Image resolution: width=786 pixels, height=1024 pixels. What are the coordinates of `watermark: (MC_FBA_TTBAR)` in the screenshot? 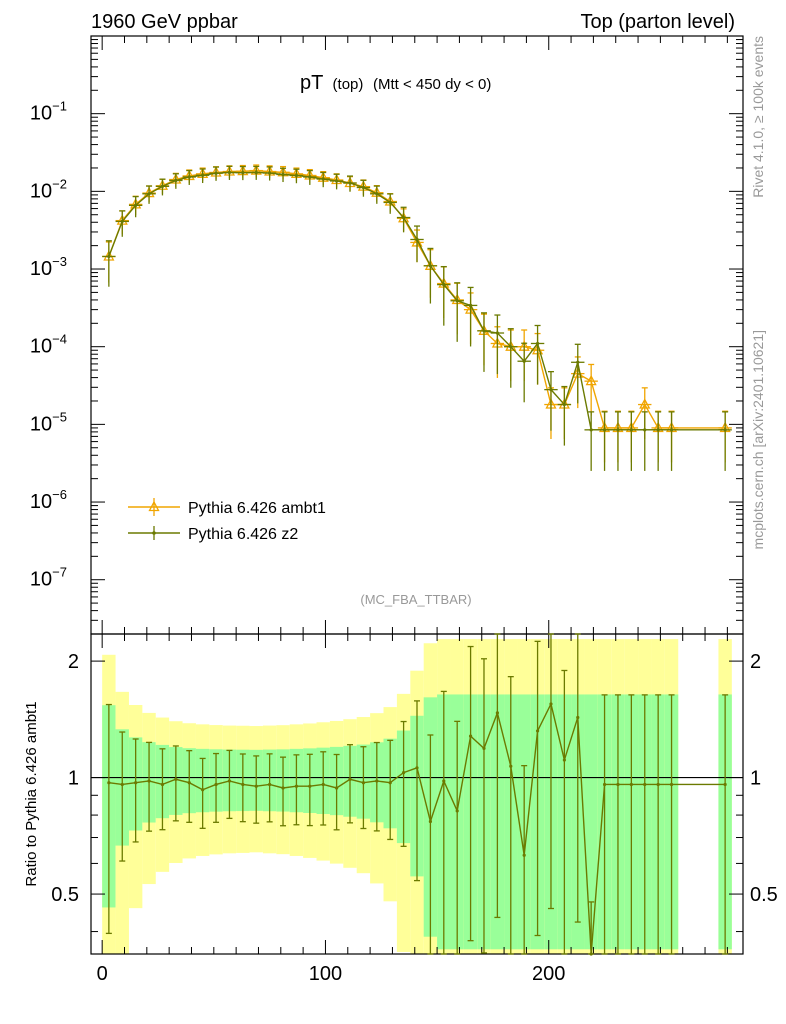 It's located at (415, 599).